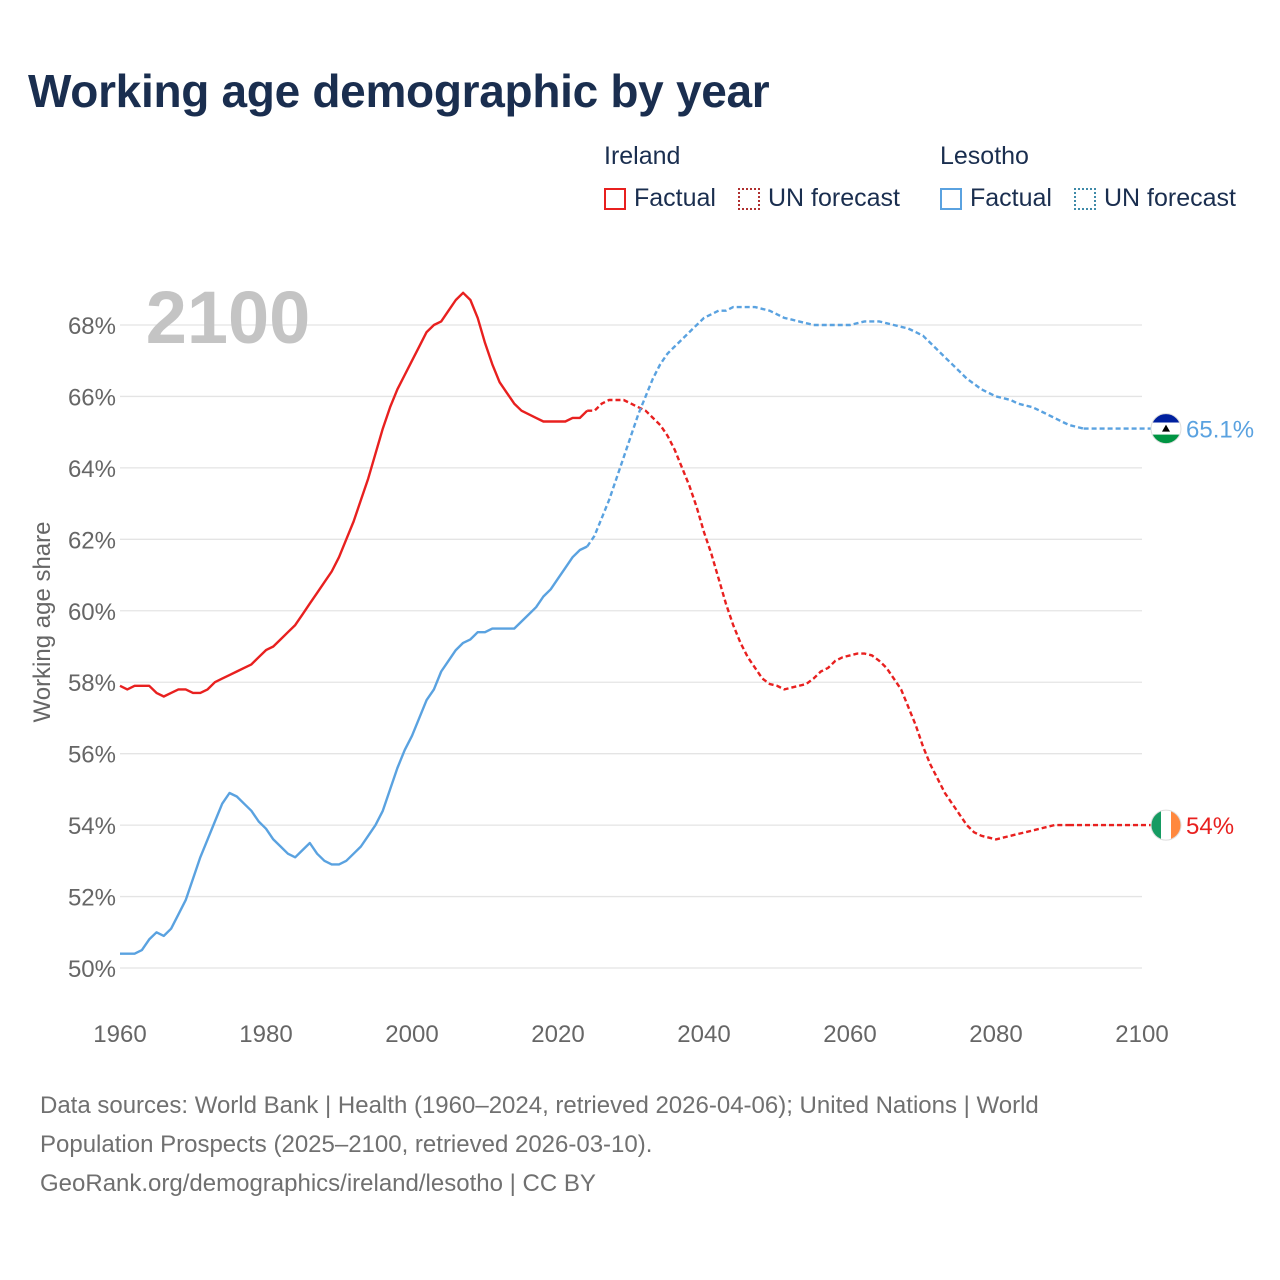  I want to click on series-line-lesotho-forecast, so click(835, 426).